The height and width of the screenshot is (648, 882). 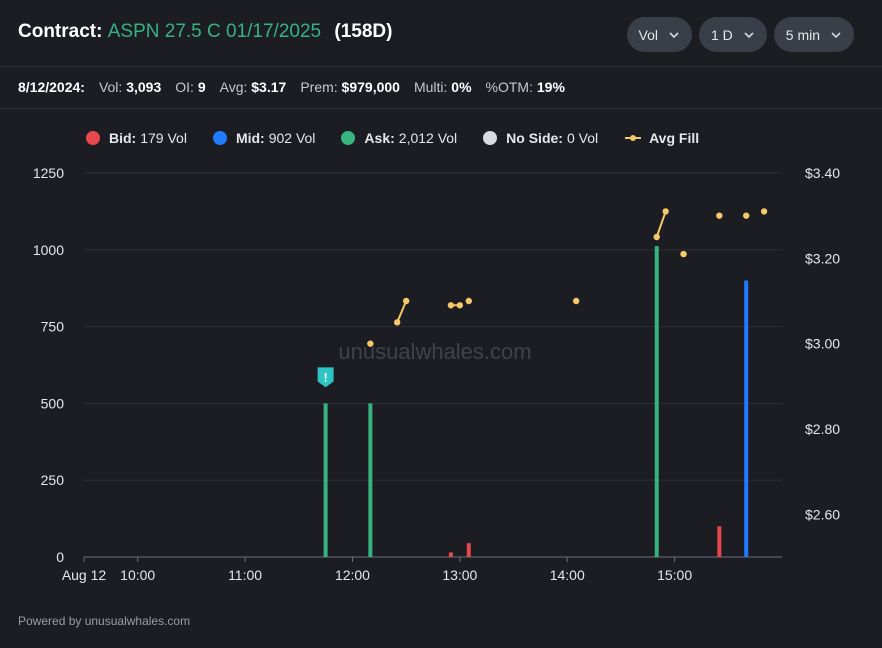 I want to click on metric-select: Vol, so click(x=659, y=34).